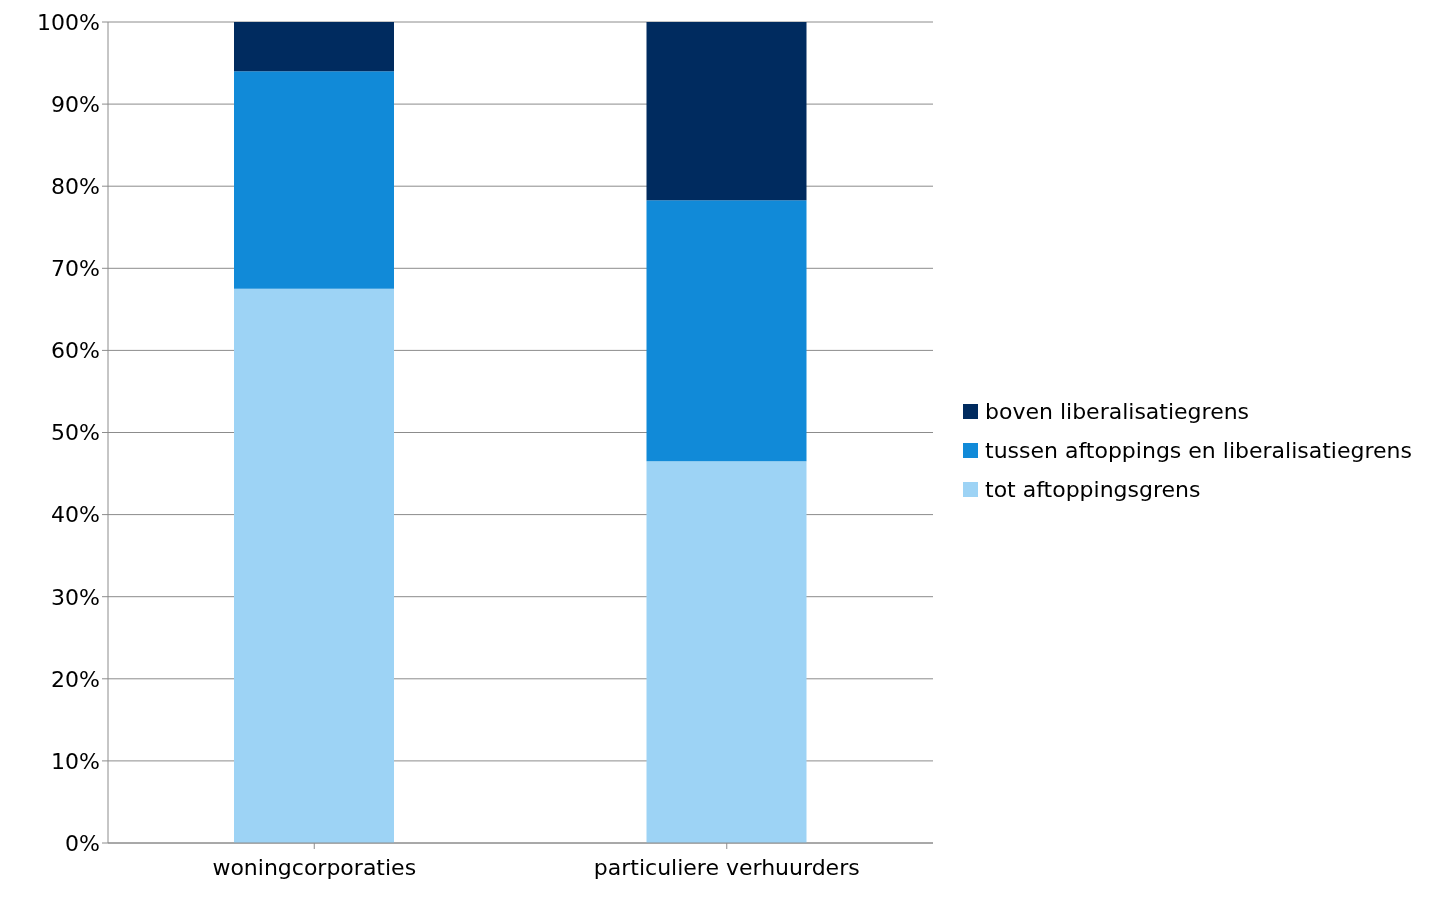  What do you see at coordinates (75, 351) in the screenshot?
I see `y-tick-label: 60%` at bounding box center [75, 351].